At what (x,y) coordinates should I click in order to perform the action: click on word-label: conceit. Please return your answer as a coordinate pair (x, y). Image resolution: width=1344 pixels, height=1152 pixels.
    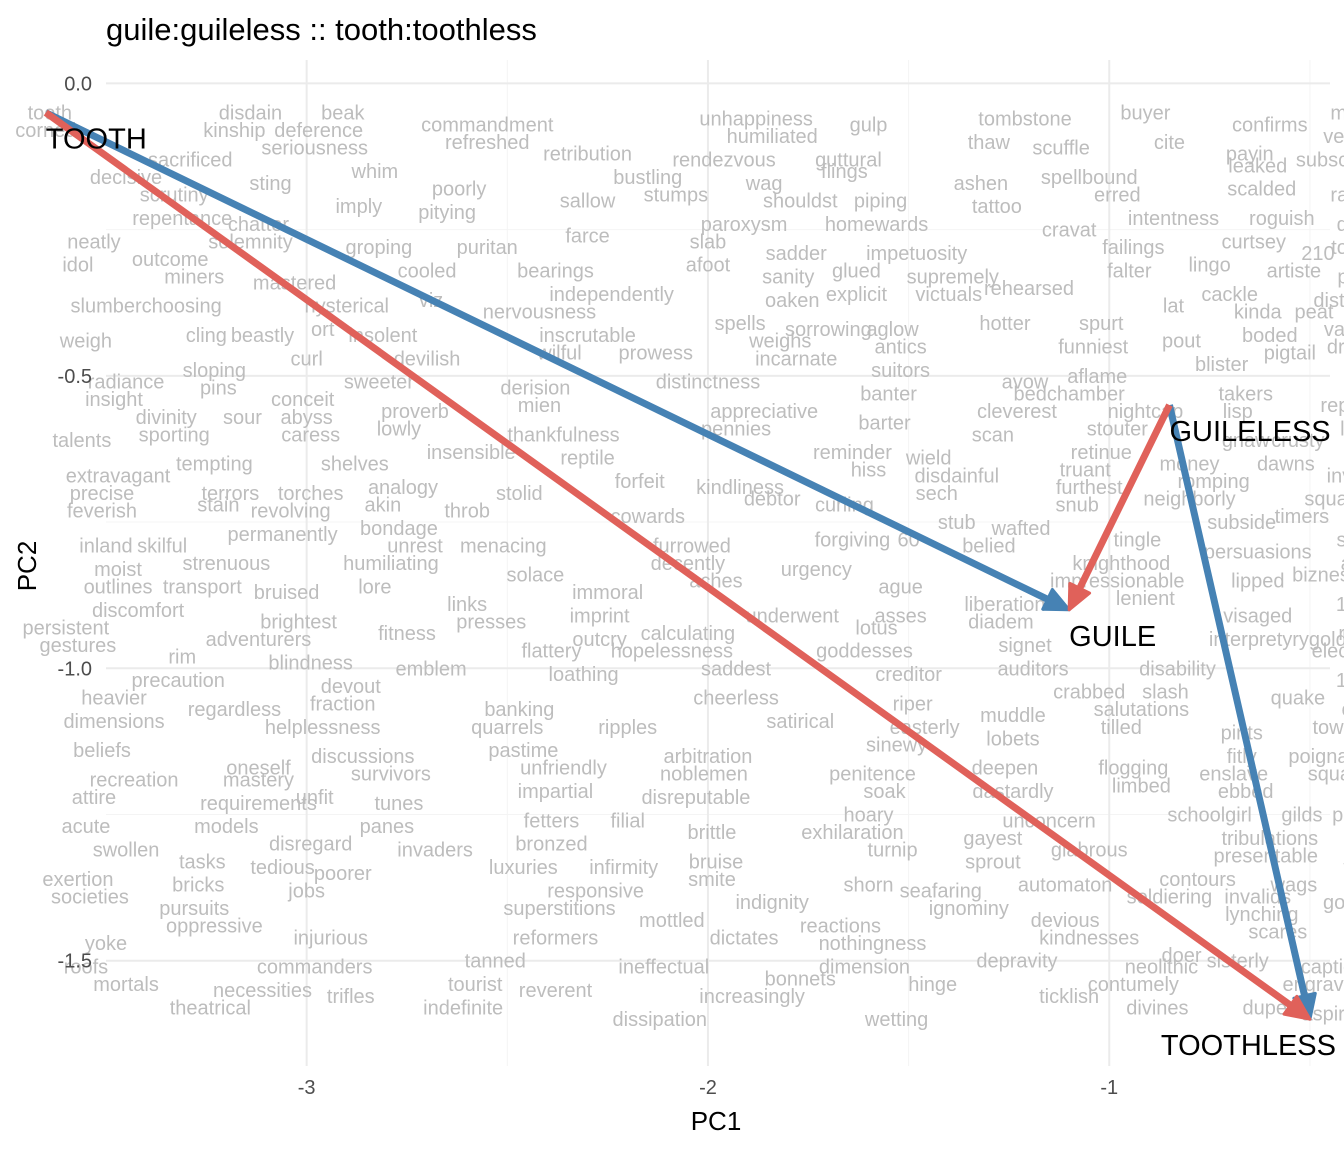
    Looking at the image, I should click on (303, 400).